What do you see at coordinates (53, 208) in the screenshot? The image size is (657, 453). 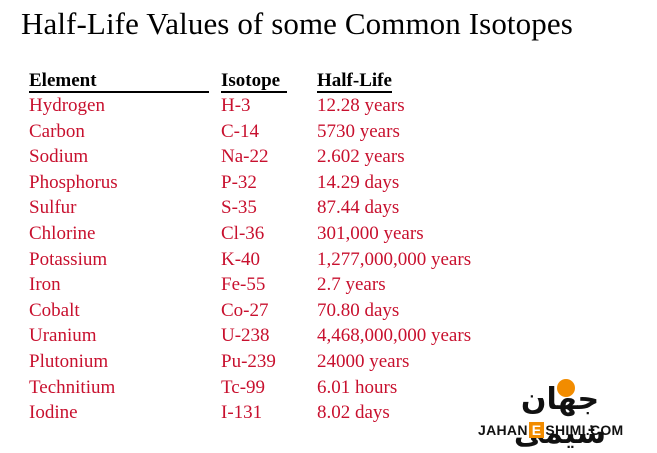 I see `element-cell: Sulfur` at bounding box center [53, 208].